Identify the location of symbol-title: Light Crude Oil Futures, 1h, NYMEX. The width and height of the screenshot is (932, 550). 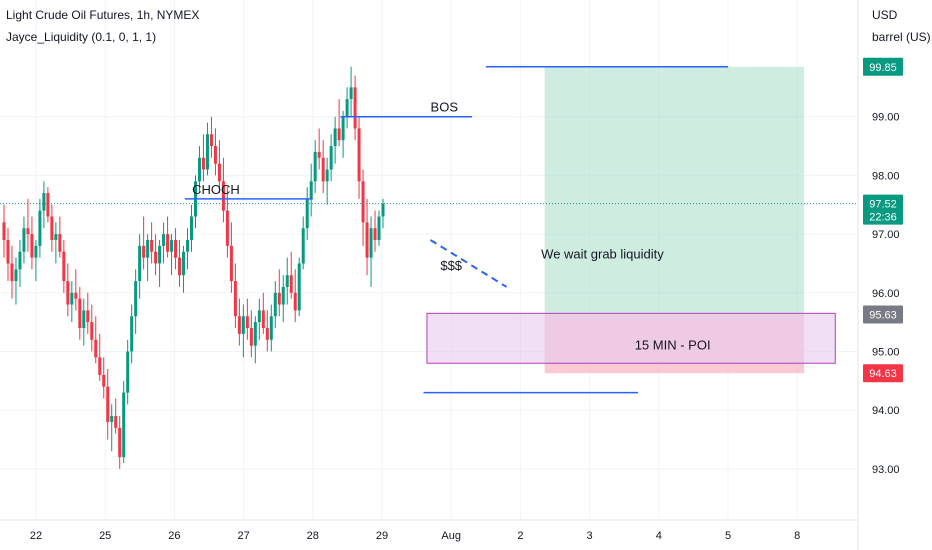
(103, 15).